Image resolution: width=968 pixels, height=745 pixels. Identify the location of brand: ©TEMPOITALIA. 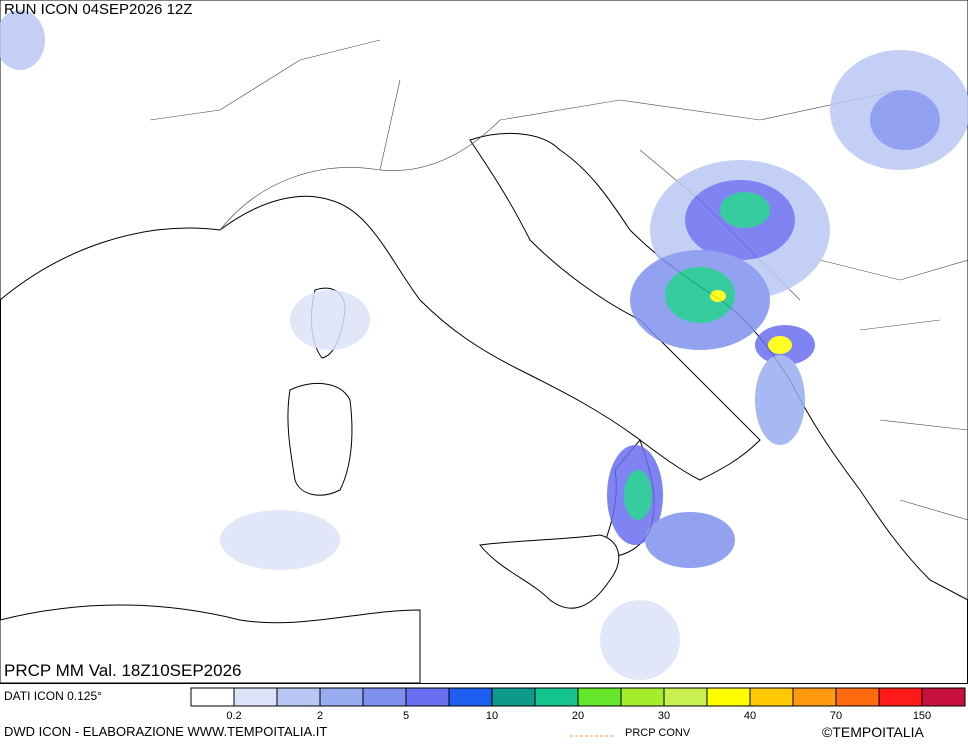
(873, 732).